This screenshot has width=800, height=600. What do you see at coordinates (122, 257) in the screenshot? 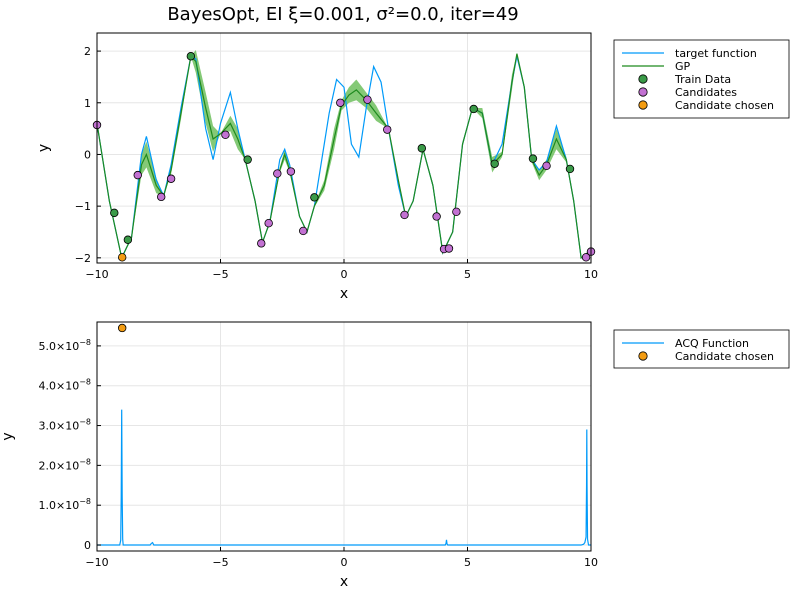
I see `chosen-candidate-point` at bounding box center [122, 257].